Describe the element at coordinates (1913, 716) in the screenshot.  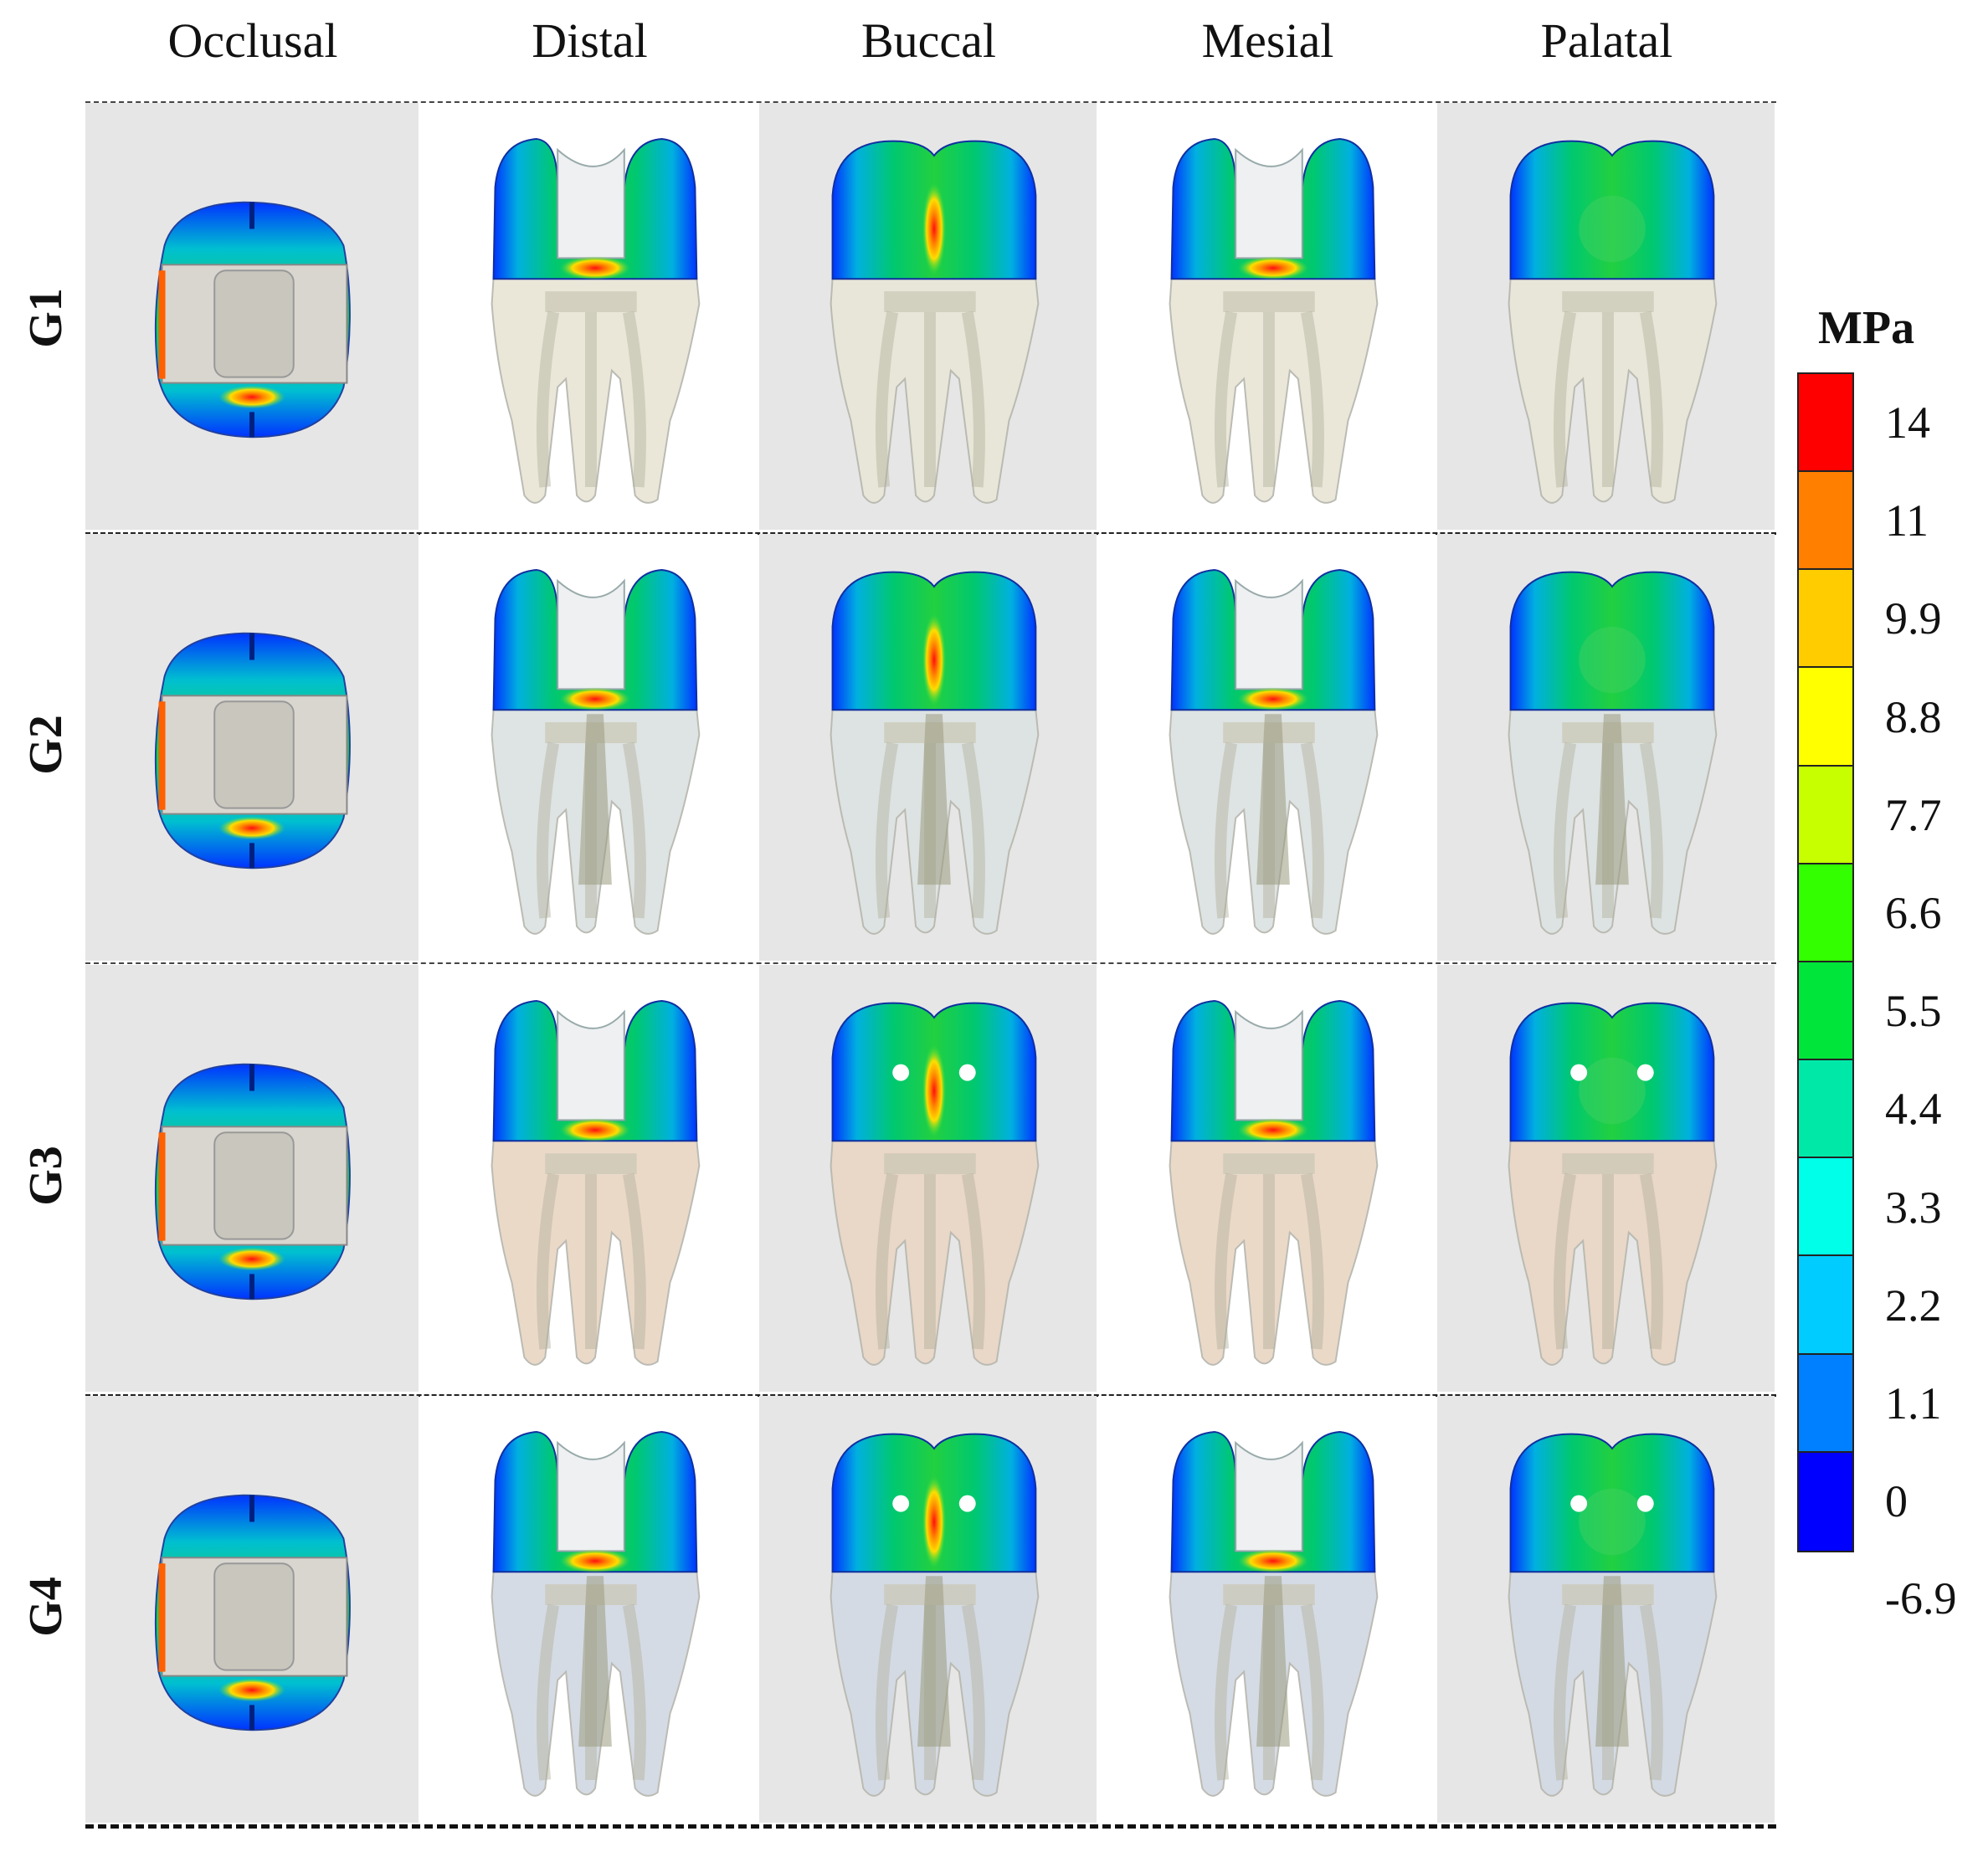
I see `color-scale-tick-label: 8.8` at that location.